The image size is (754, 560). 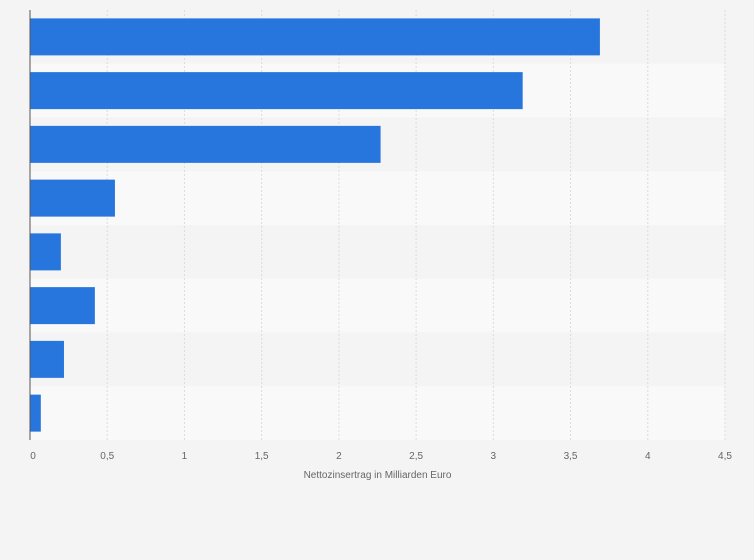 I want to click on x-tick-label: 2,5, so click(x=416, y=456).